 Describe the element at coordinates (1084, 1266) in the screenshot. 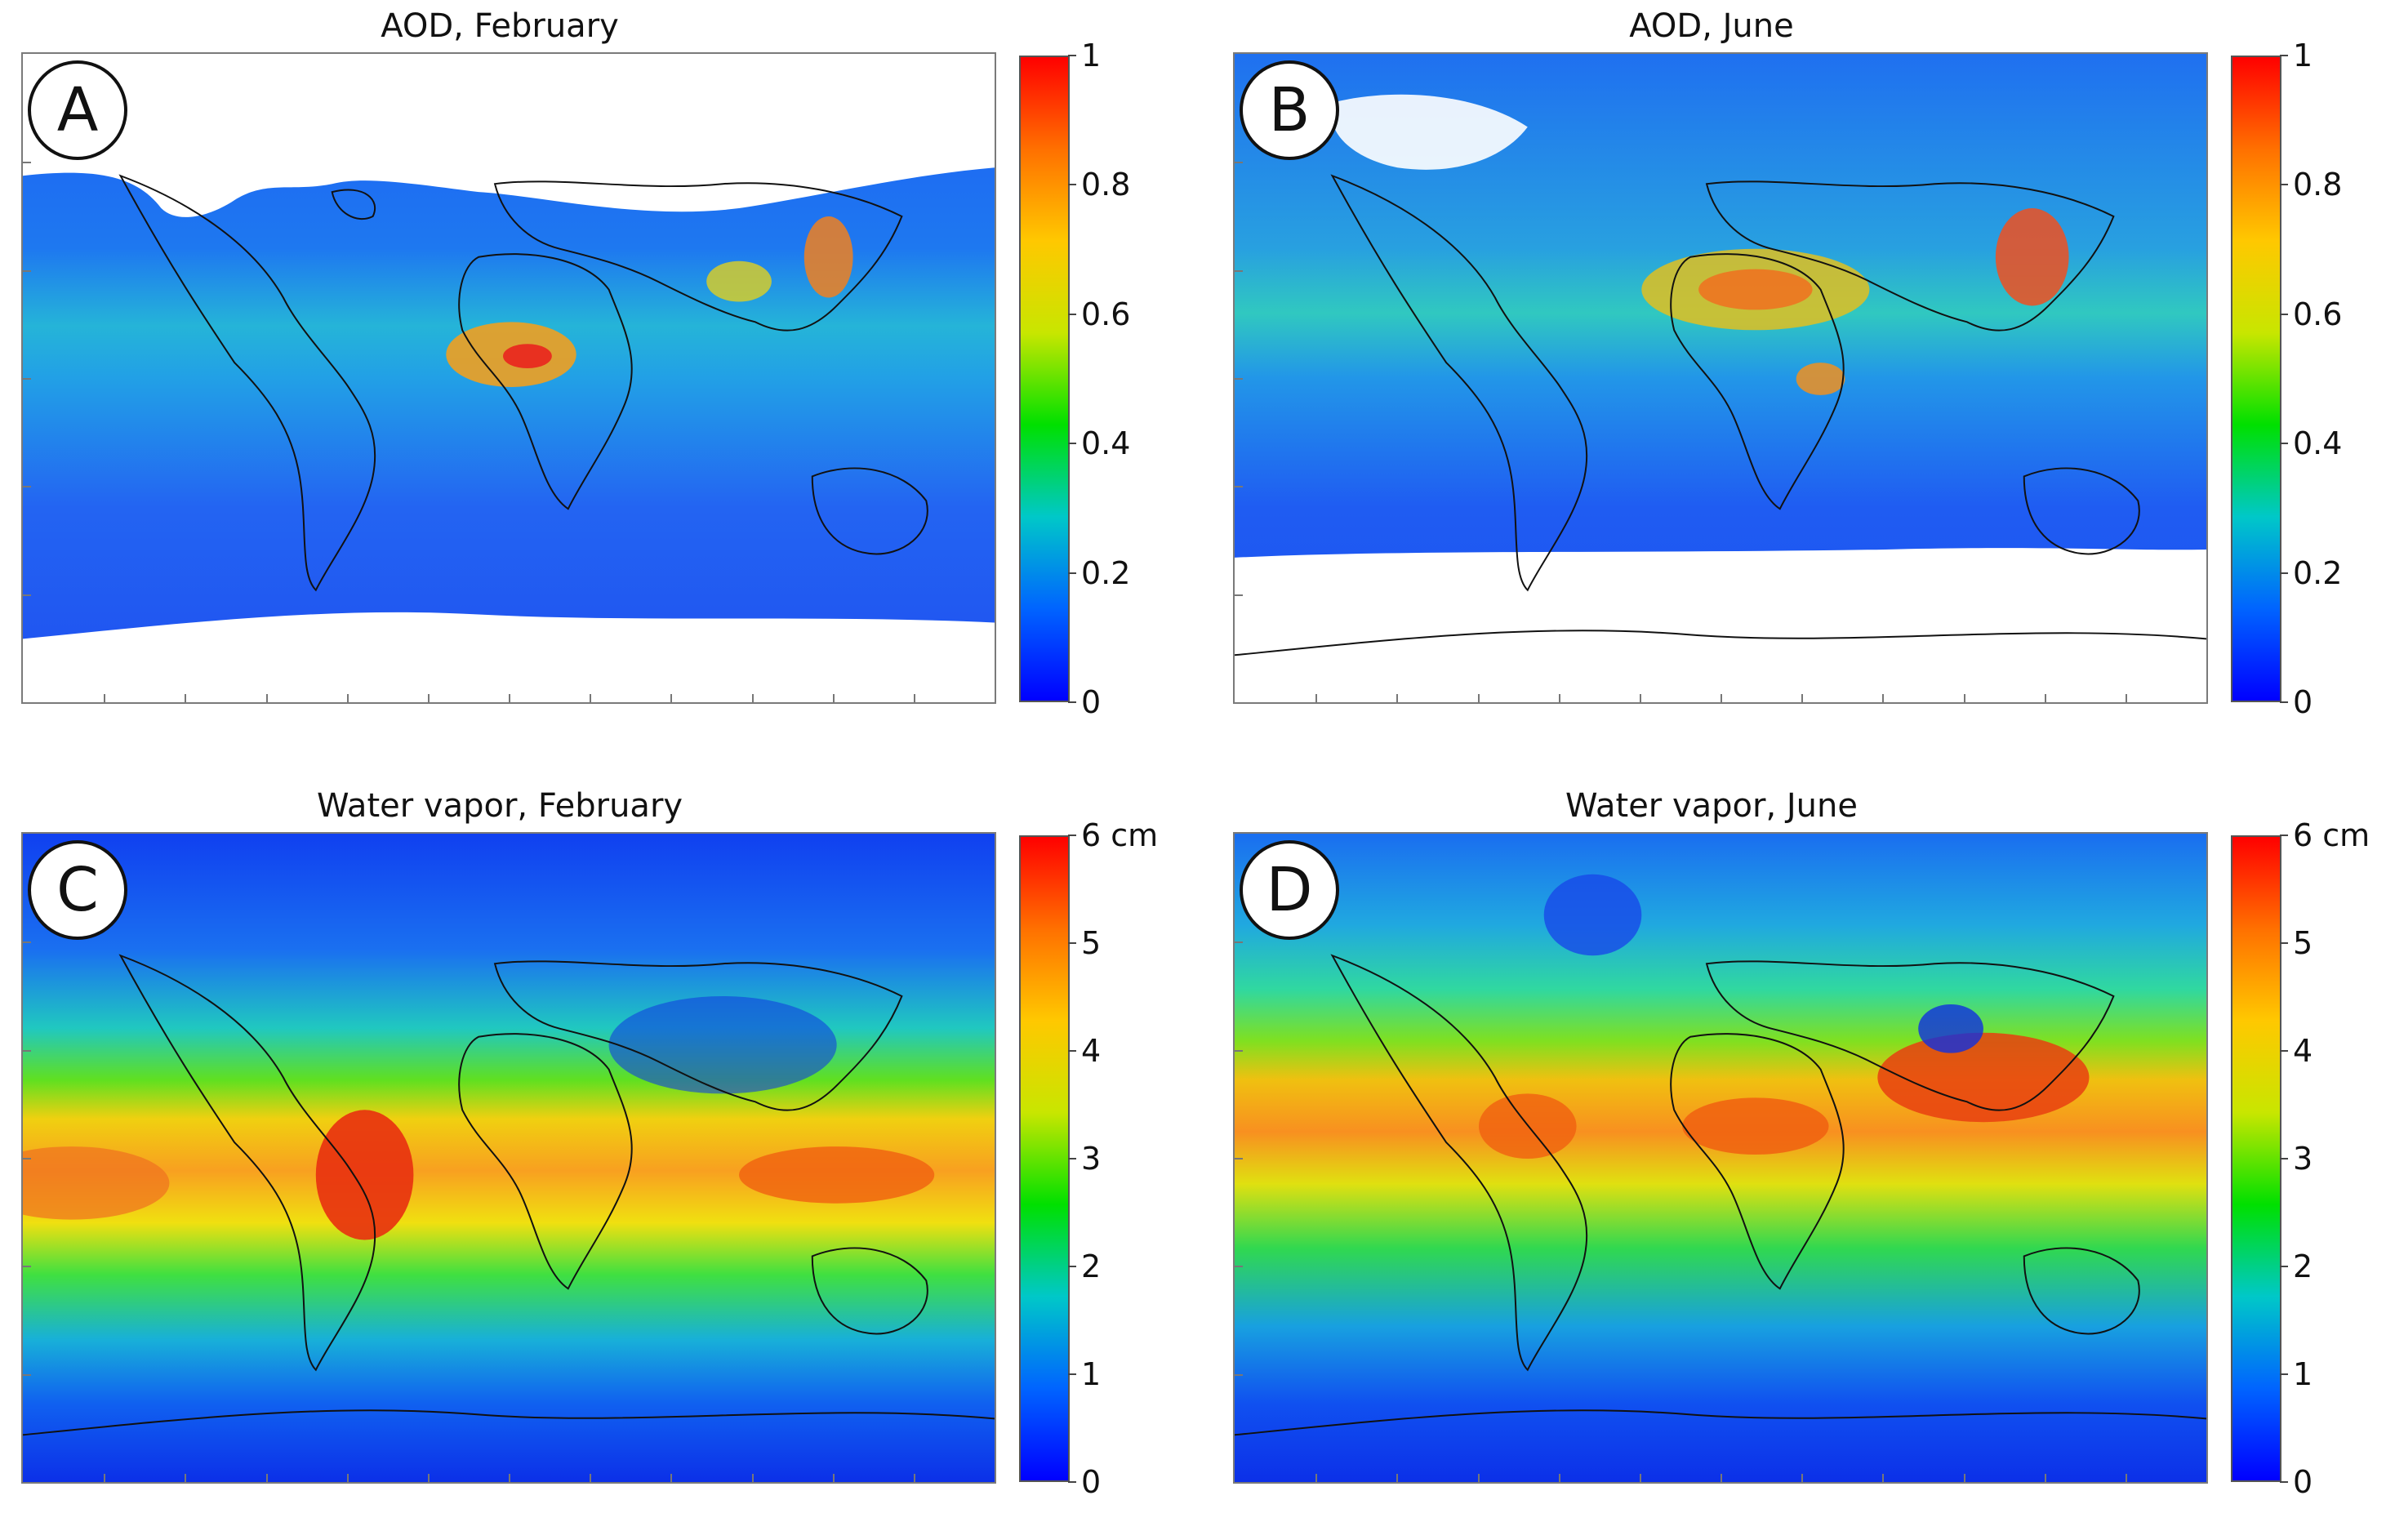

I see `colorbar-tick-label: 2` at that location.